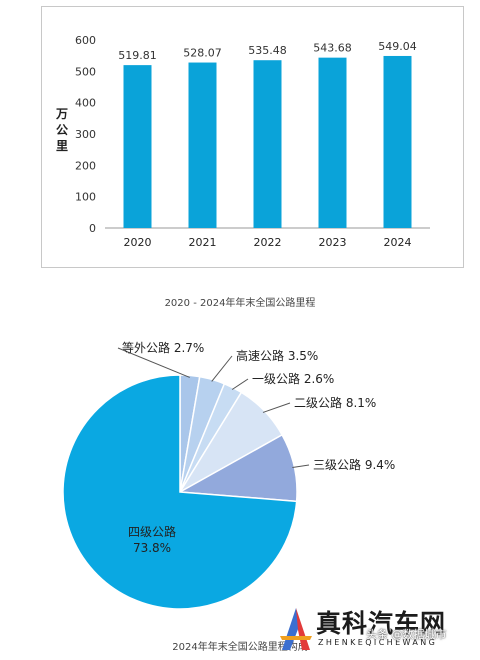 This screenshot has width=480, height=660. I want to click on x-tick-label: 2021, so click(203, 242).